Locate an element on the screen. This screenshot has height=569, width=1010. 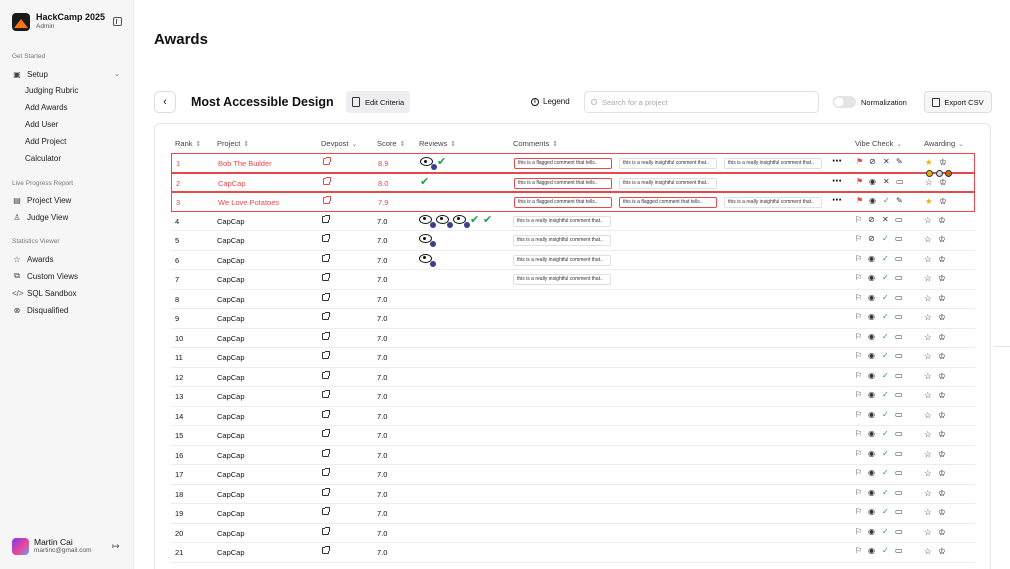
table-row: 16 CapCap 7.0 ⚐ ◉ ✓ ▭ ☆ ♔ is located at coordinates (573, 455).